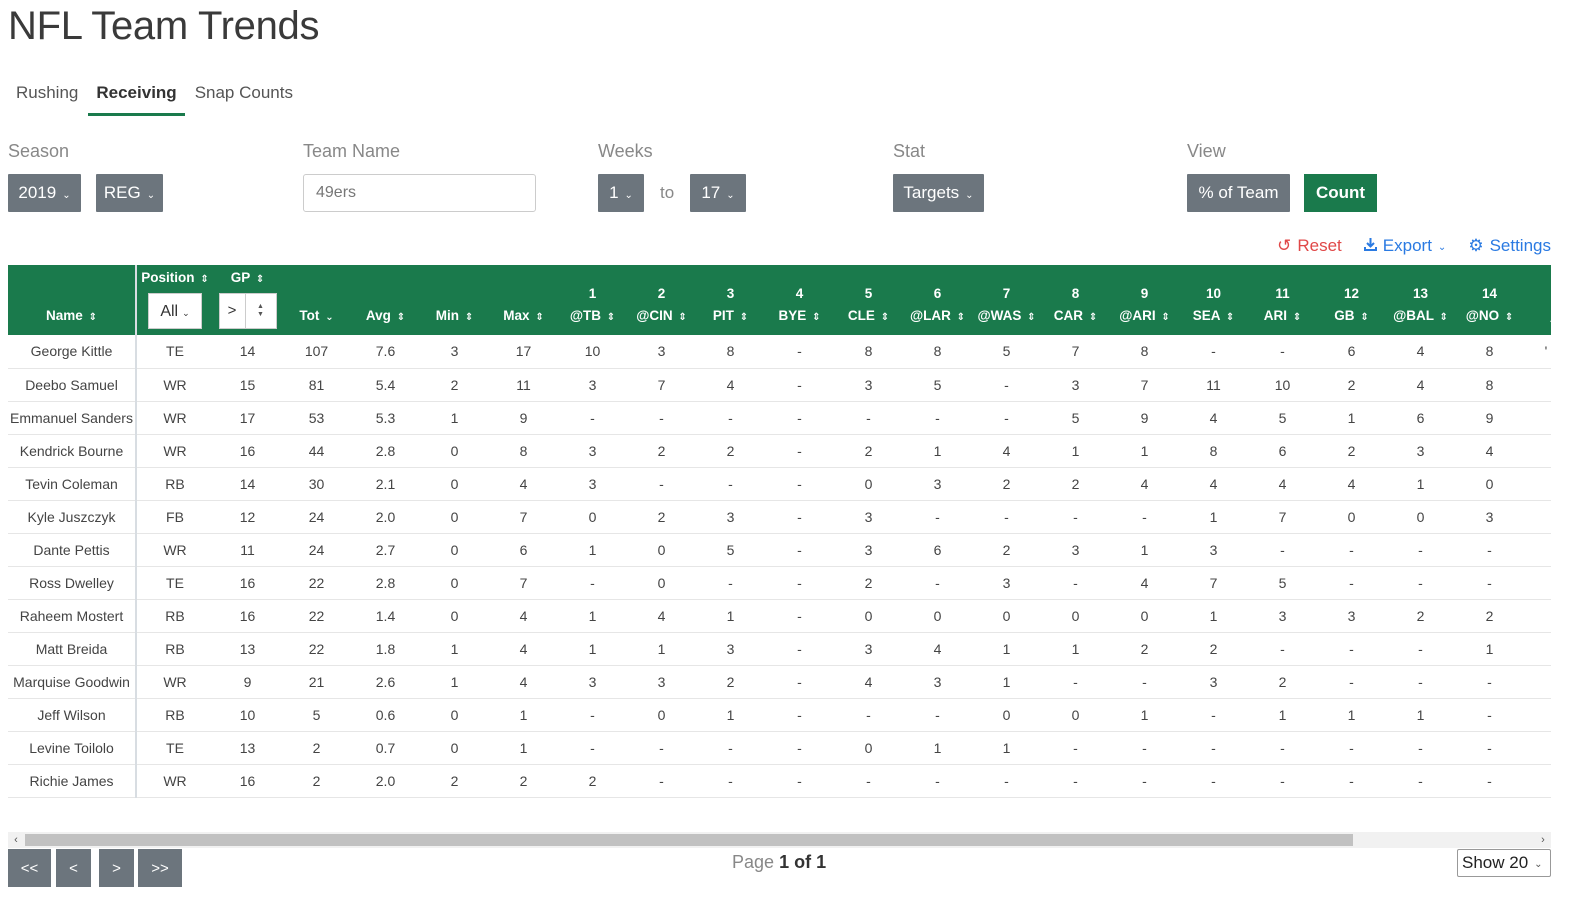  Describe the element at coordinates (243, 92) in the screenshot. I see `tab-snap-counts: Snap Counts` at that location.